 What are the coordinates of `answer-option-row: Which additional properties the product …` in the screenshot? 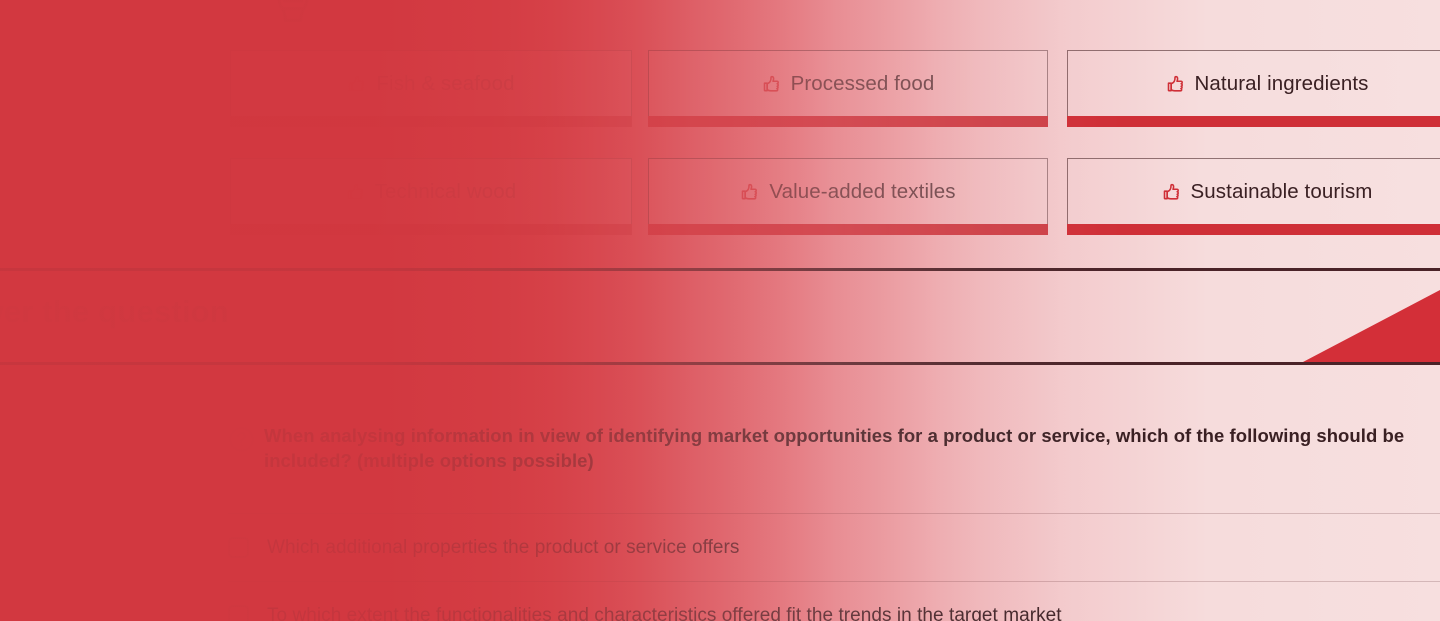 It's located at (834, 547).